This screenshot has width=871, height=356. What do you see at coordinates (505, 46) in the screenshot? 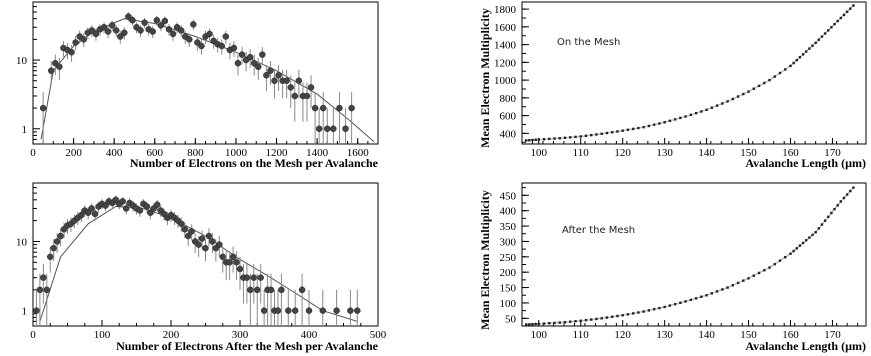
I see `y-tick-label: 1400` at bounding box center [505, 46].